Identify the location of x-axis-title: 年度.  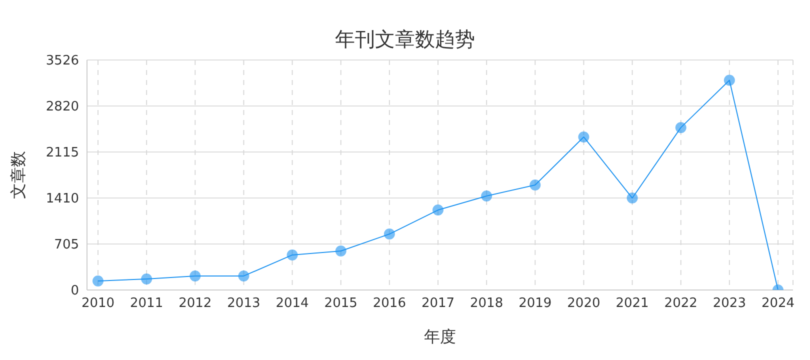
(440, 336).